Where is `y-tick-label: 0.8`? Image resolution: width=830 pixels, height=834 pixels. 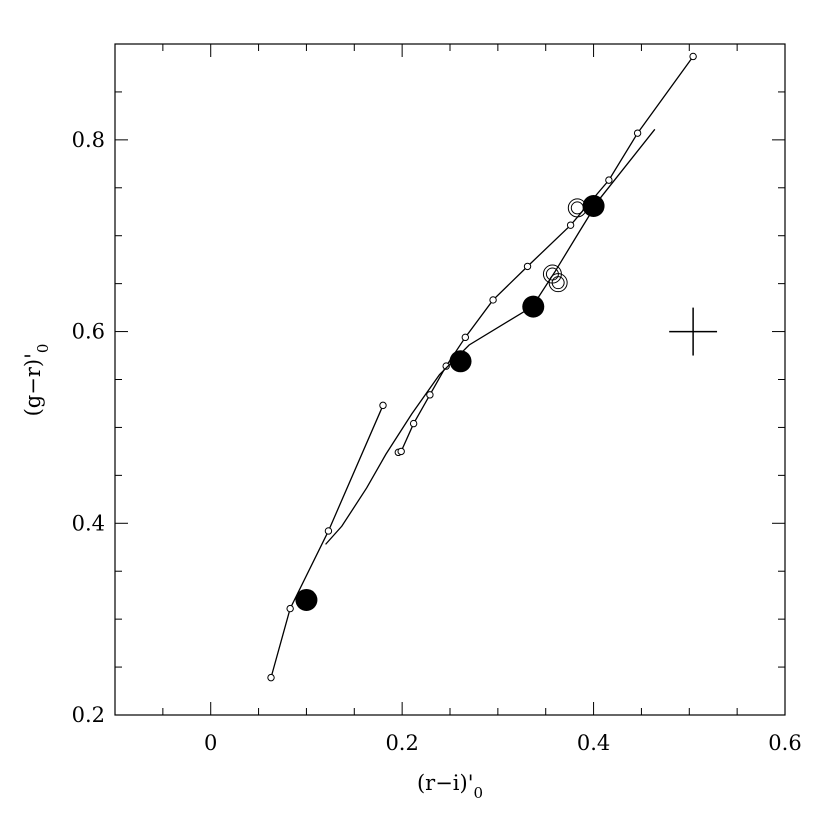
y-tick-label: 0.8 is located at coordinates (88, 140).